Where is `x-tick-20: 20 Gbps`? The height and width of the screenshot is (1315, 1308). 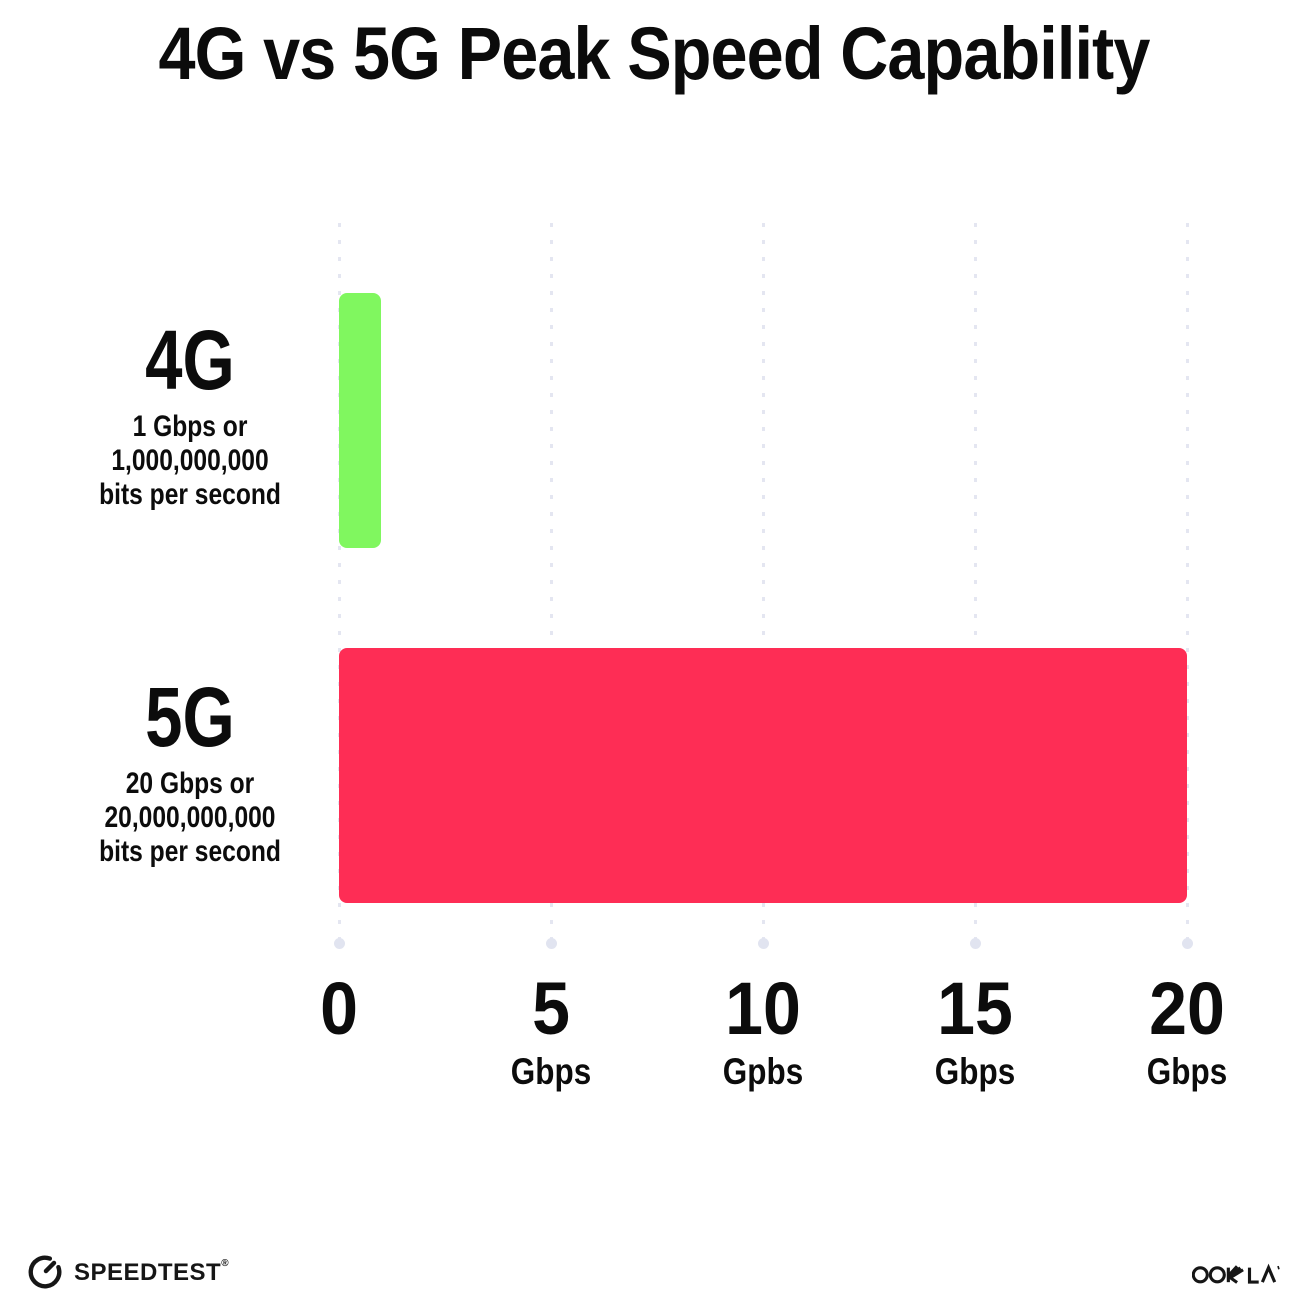
x-tick-20: 20 Gbps is located at coordinates (1187, 1032).